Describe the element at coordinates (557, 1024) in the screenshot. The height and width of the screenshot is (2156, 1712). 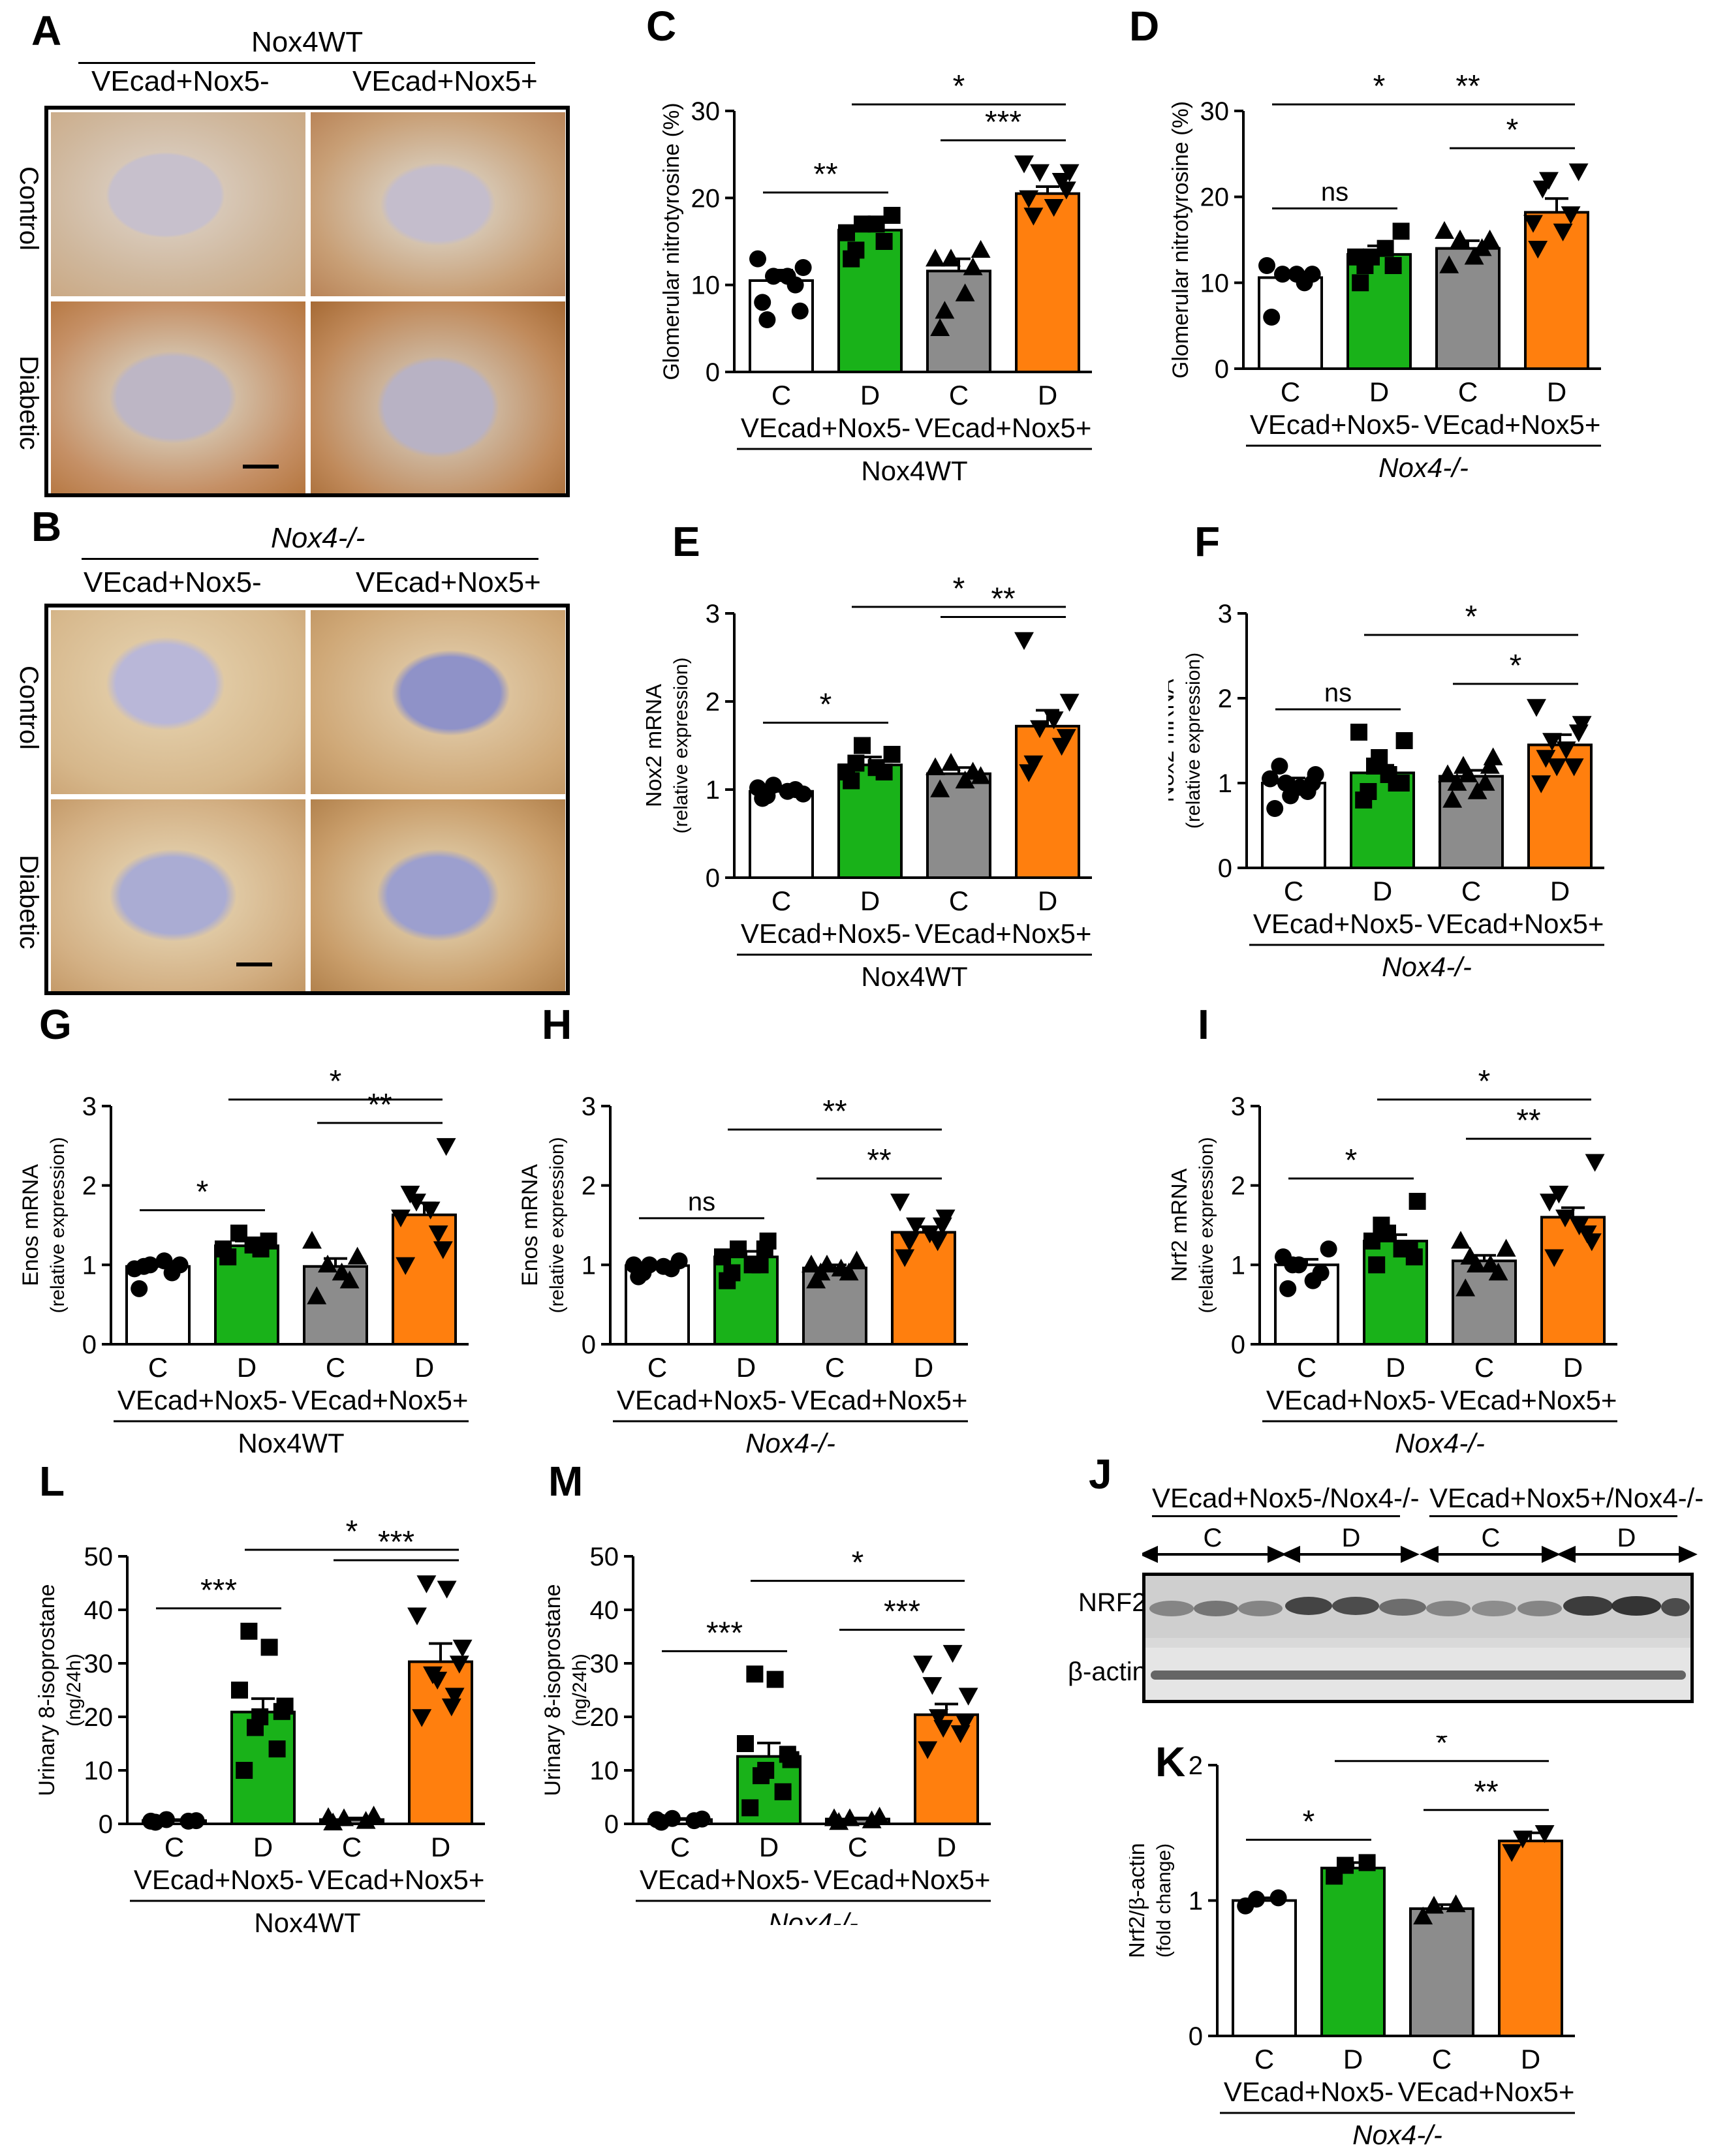
I see `panel-letter-h: H` at that location.